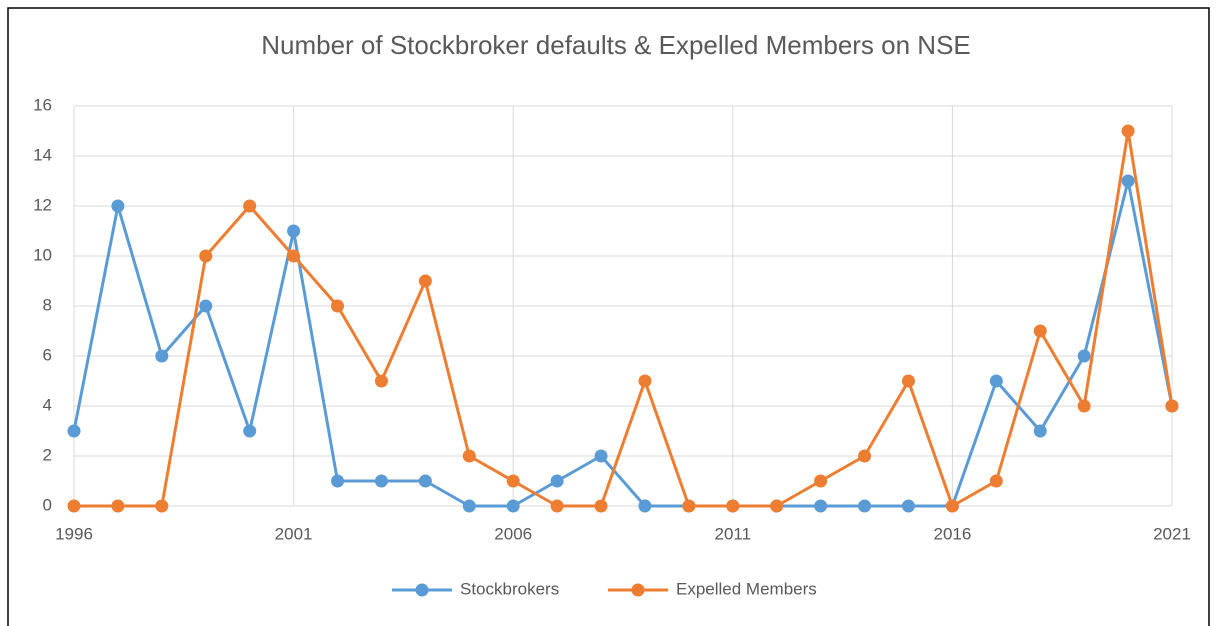 The height and width of the screenshot is (626, 1217). Describe the element at coordinates (294, 533) in the screenshot. I see `x-tick-label: 2001` at that location.